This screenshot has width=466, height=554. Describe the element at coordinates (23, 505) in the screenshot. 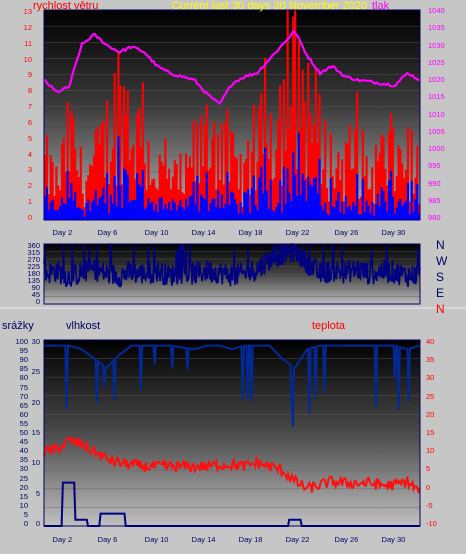

I see `panel3-ytick-left-18: 10` at that location.